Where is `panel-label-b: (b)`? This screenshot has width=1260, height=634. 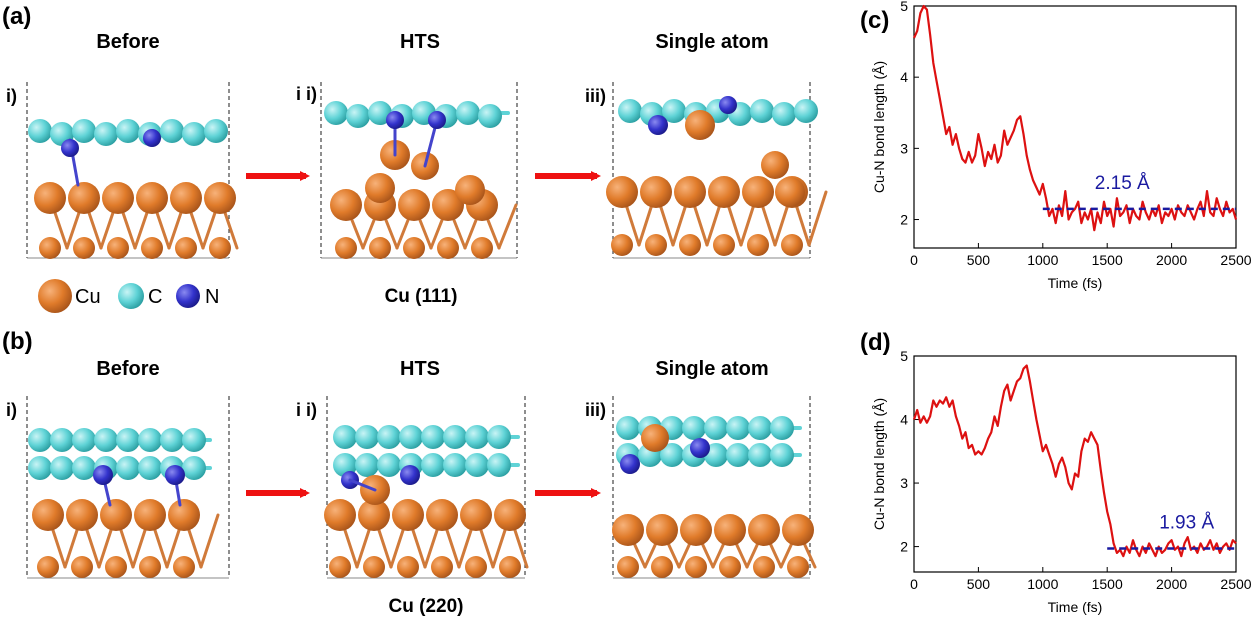
panel-label-b: (b) is located at coordinates (17, 341).